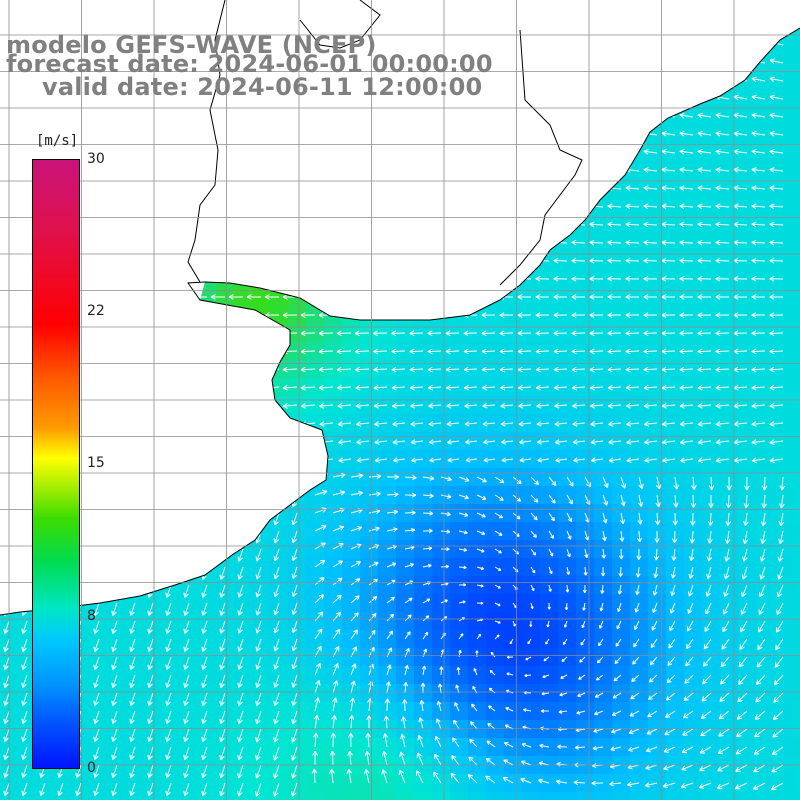 The image size is (800, 800). I want to click on colorbar-tick-0: 0, so click(91, 768).